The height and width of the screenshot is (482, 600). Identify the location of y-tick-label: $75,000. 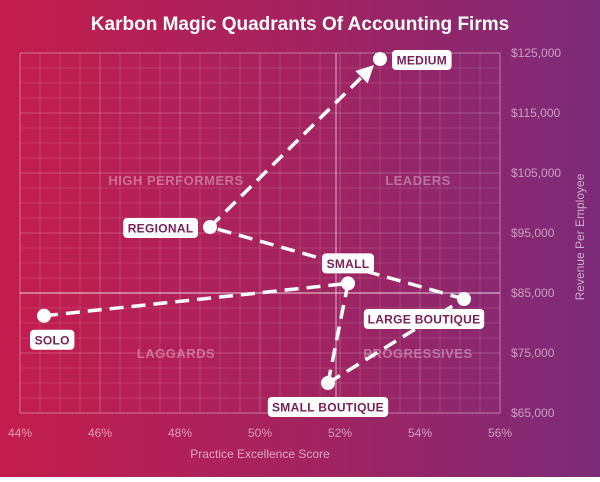
(533, 353).